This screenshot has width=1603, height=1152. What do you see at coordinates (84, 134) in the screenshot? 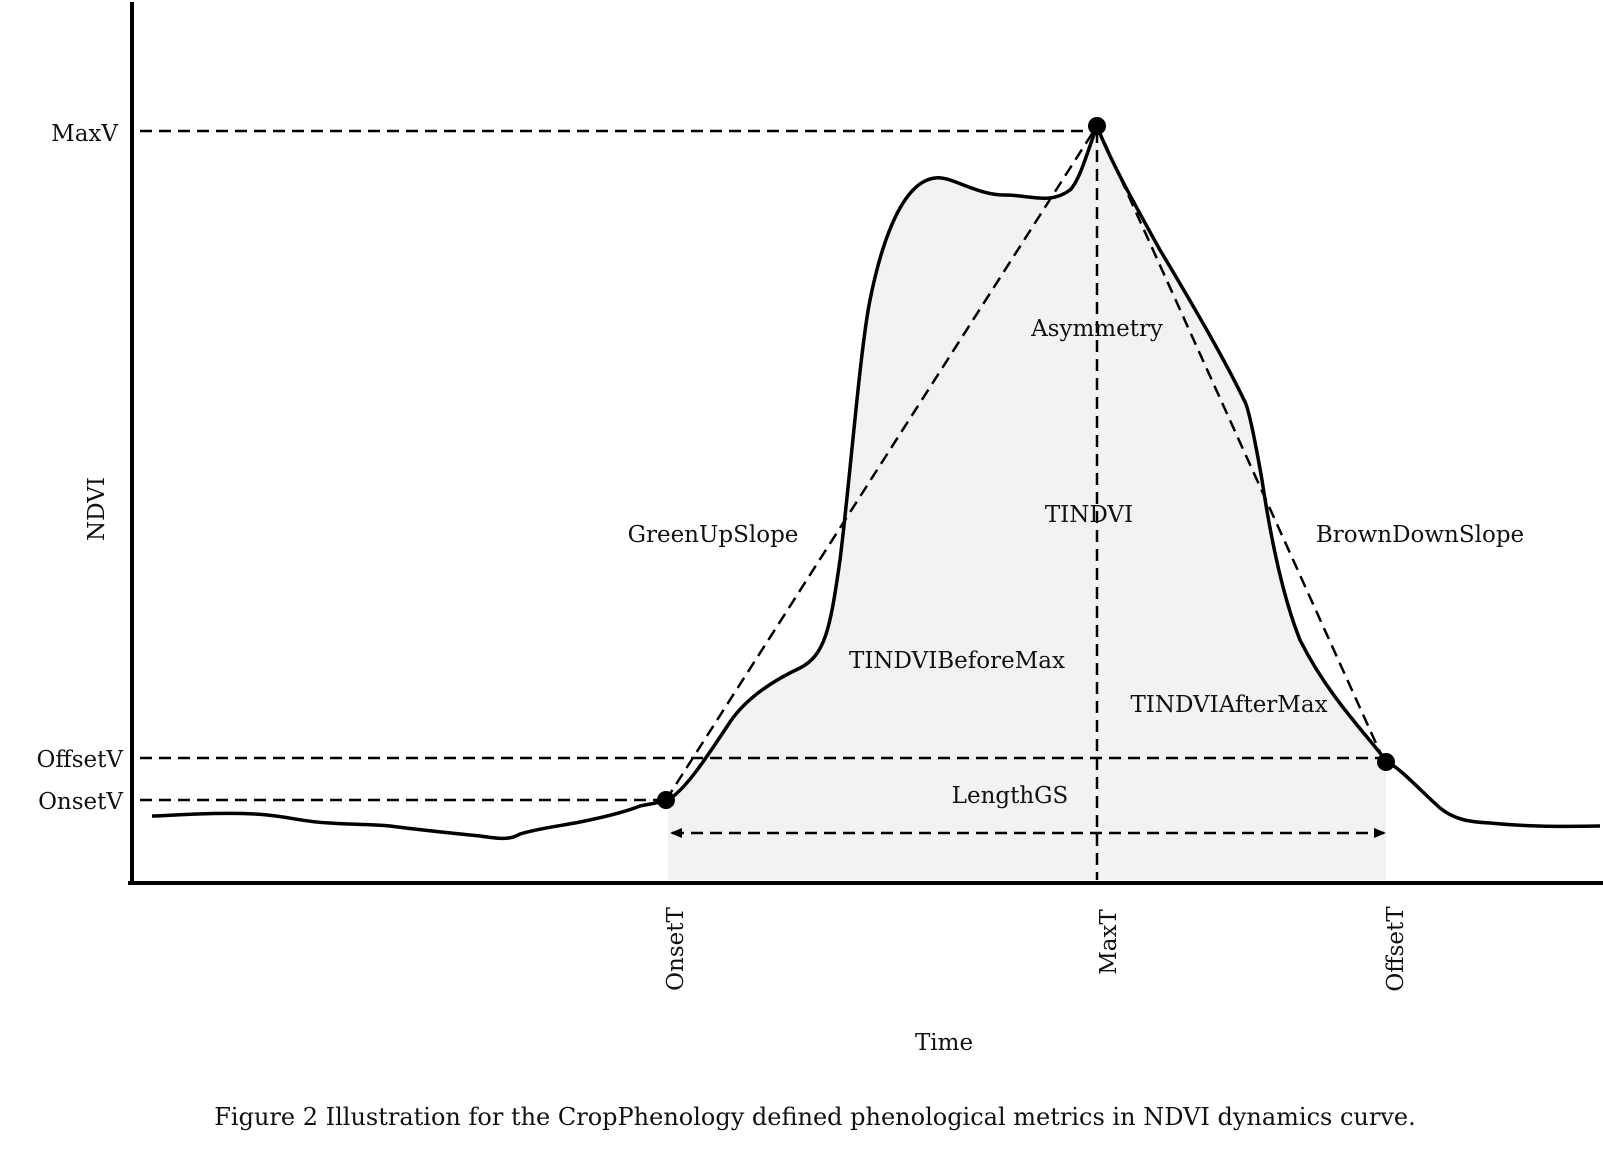
I see `maxv-label: MaxV` at bounding box center [84, 134].